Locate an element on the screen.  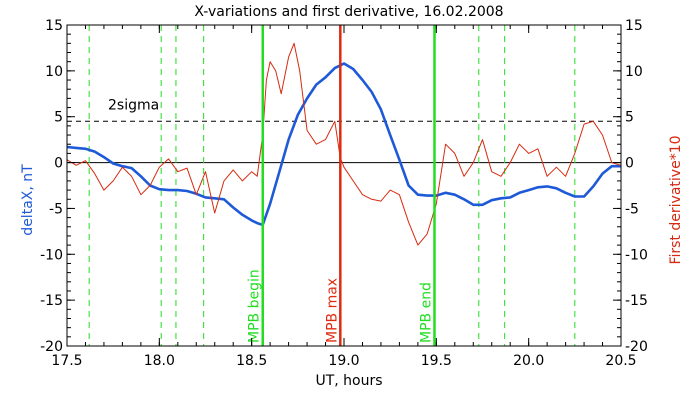
y-tick-label-left: -20 is located at coordinates (51, 347).